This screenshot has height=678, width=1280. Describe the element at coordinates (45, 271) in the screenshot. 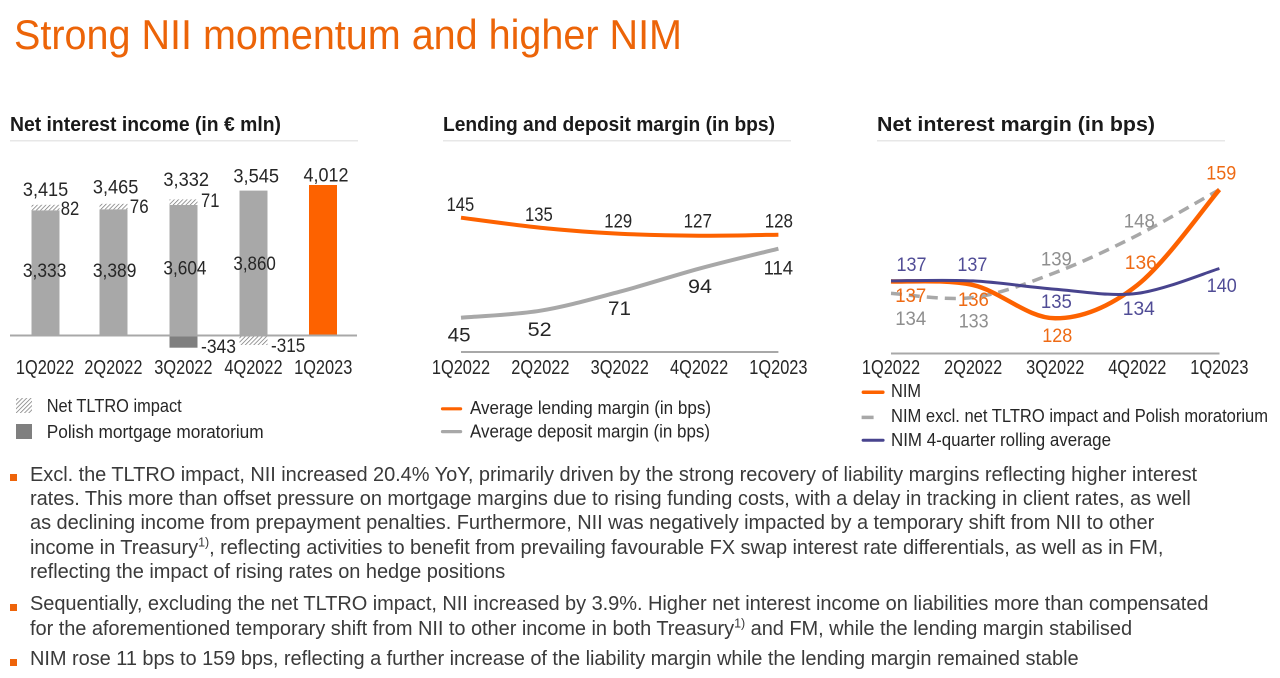

I see `svg-text: 3,333` at that location.